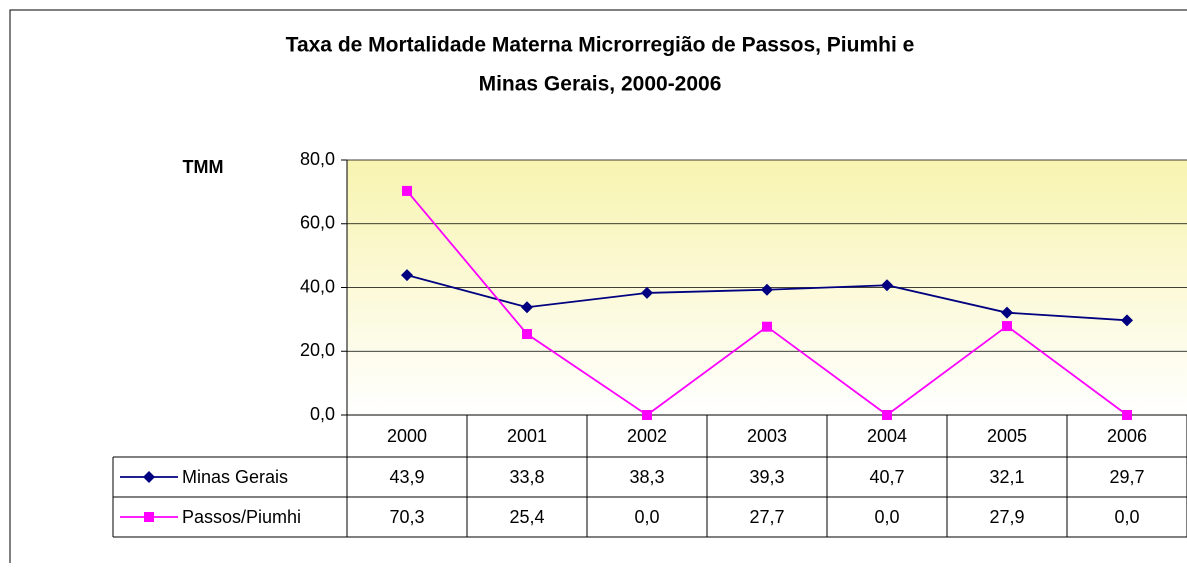  Describe the element at coordinates (203, 167) in the screenshot. I see `y-axis-label: TMM` at that location.